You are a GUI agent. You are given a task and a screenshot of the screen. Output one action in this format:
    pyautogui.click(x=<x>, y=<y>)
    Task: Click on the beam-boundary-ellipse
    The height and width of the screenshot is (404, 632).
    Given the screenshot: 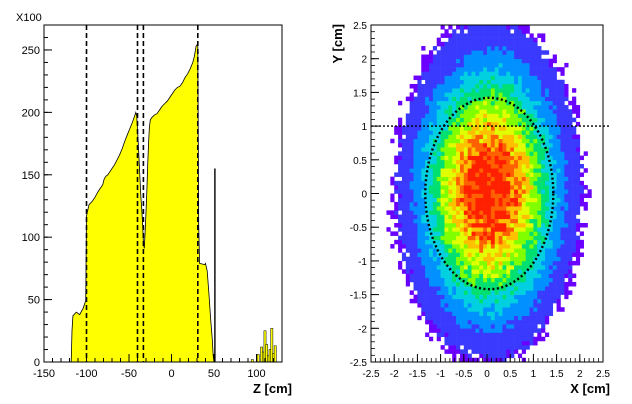 What is the action you would take?
    pyautogui.click(x=489, y=193)
    